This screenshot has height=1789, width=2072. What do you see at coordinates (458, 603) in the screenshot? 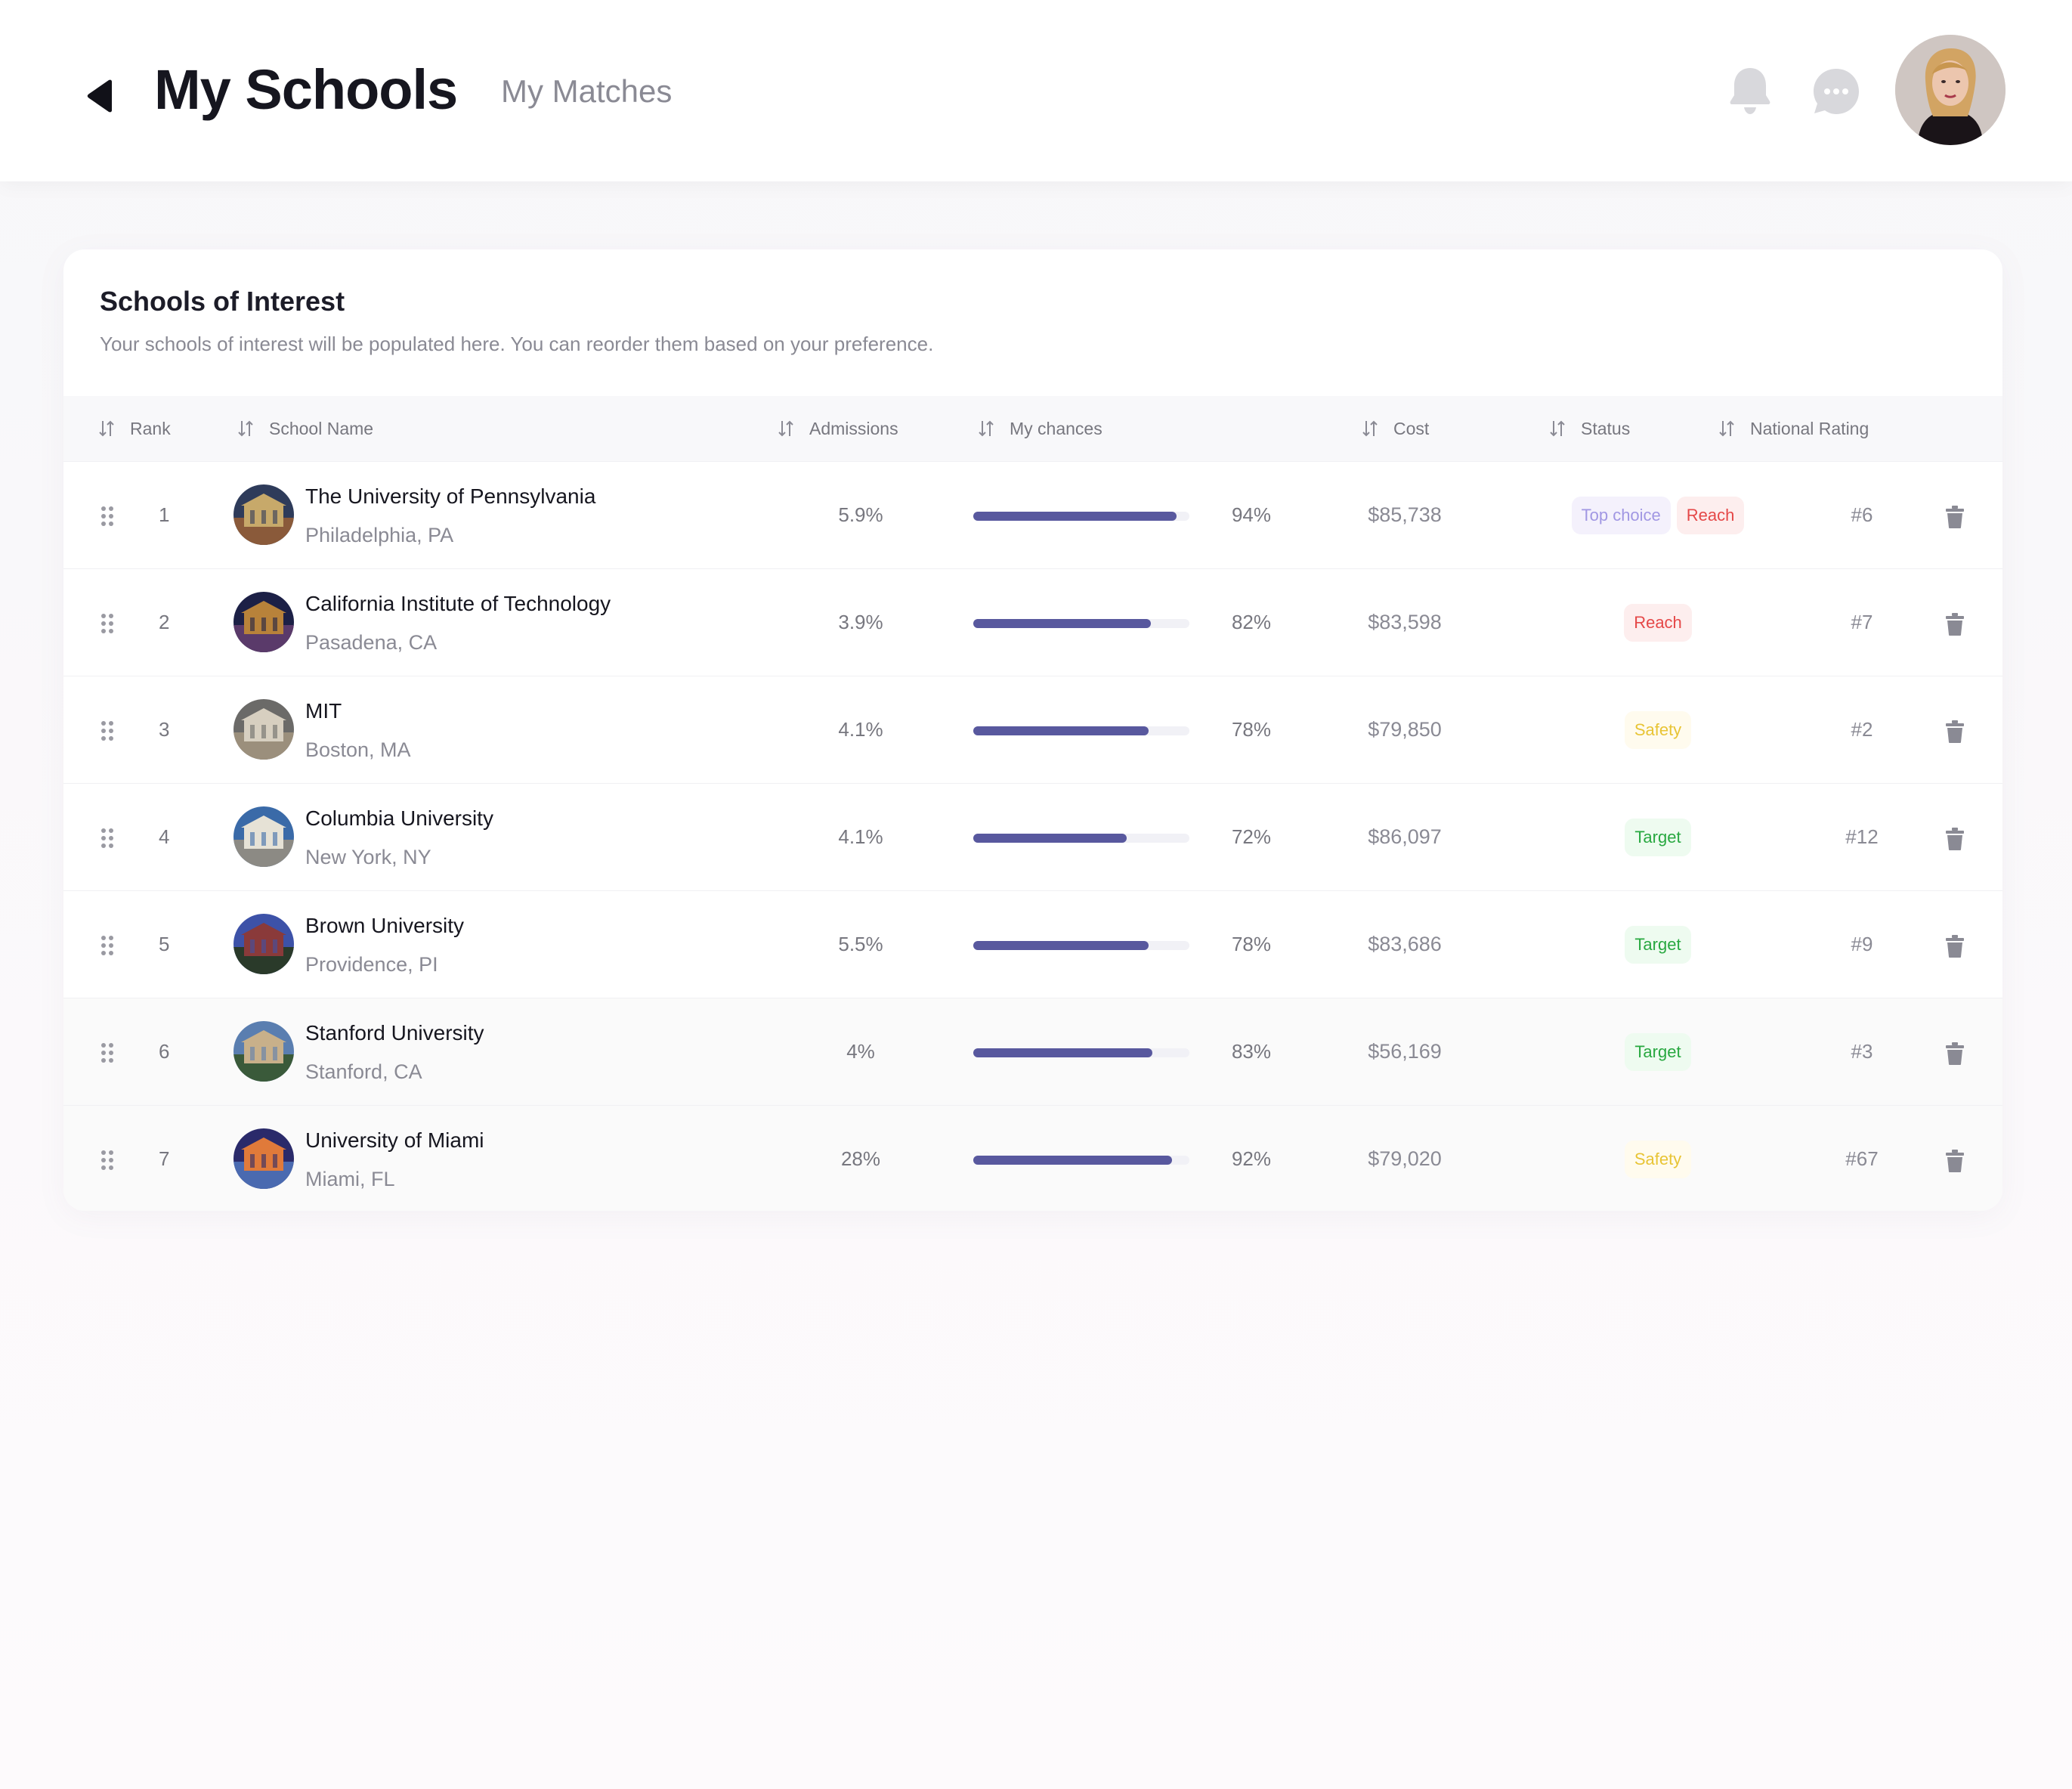
I see `school-name: California Institute of Technology` at bounding box center [458, 603].